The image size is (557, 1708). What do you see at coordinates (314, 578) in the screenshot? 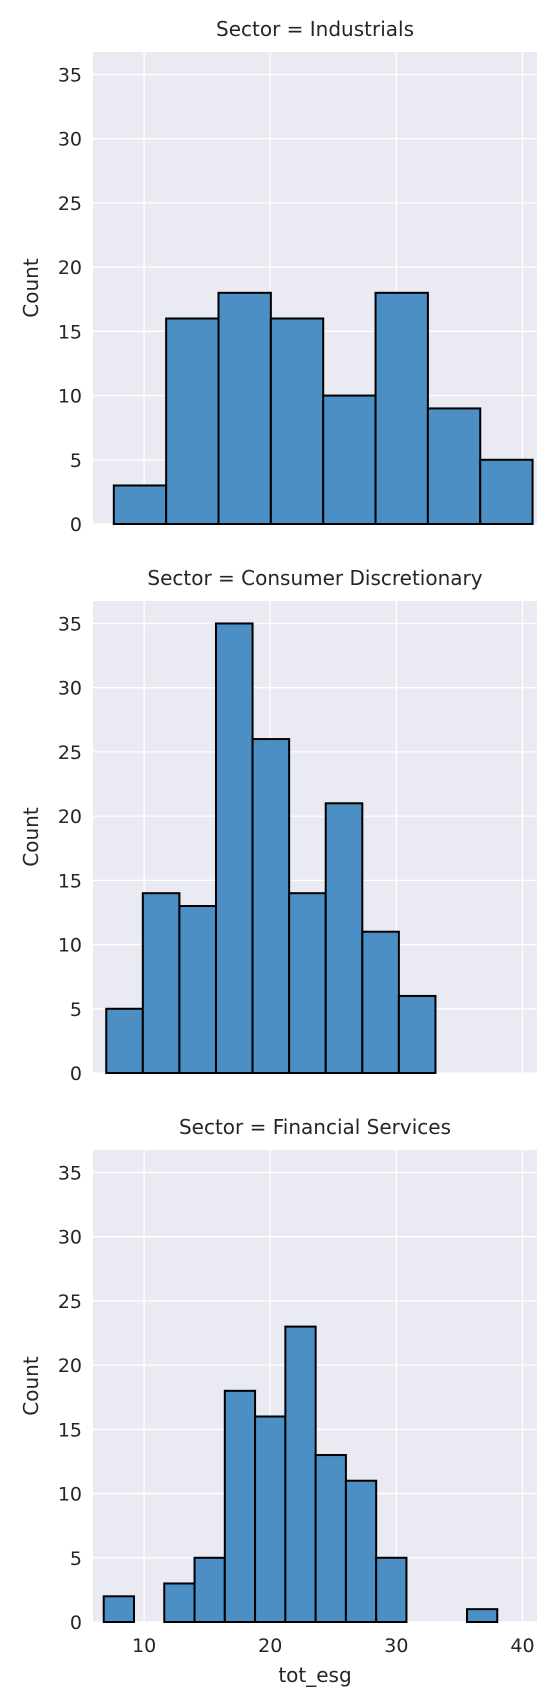
I see `panel-title: Sector = Consumer Discretionary` at bounding box center [314, 578].